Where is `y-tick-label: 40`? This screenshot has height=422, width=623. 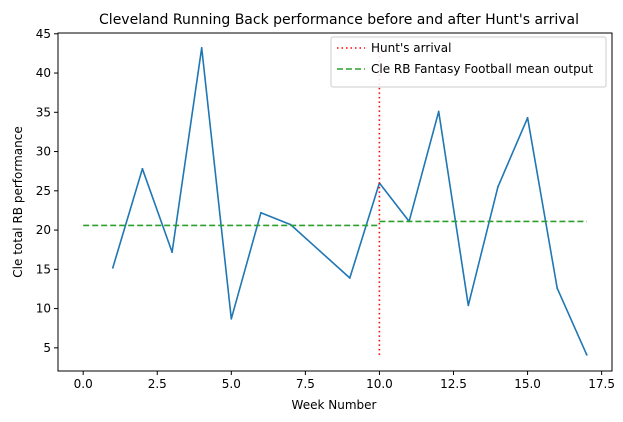 y-tick-label: 40 is located at coordinates (43, 73).